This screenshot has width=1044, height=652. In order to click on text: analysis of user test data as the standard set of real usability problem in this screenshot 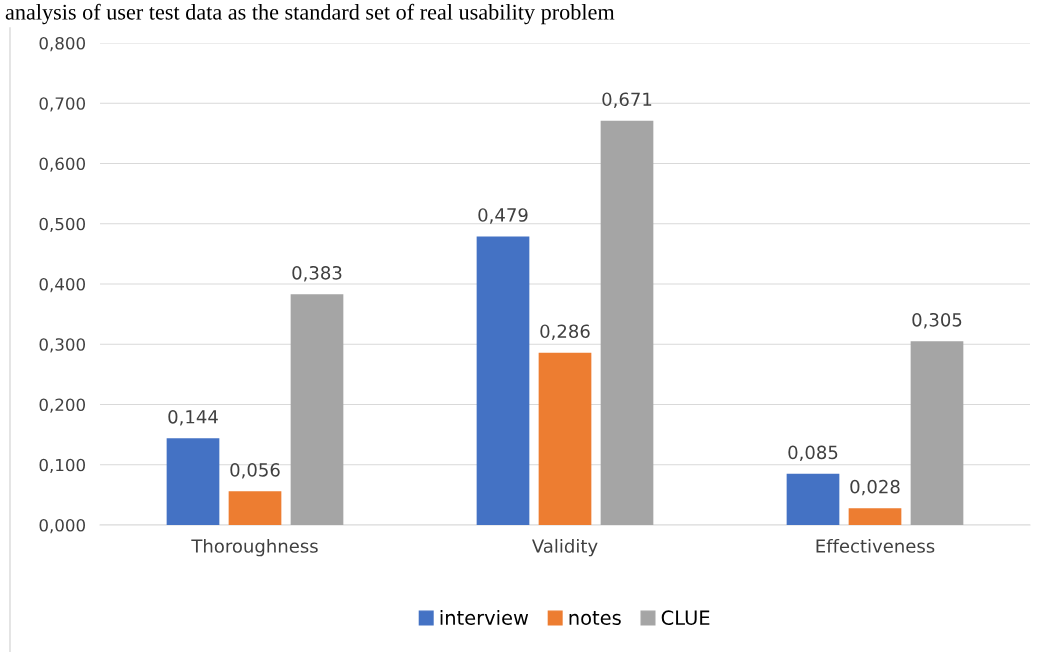, I will do `click(310, 14)`.